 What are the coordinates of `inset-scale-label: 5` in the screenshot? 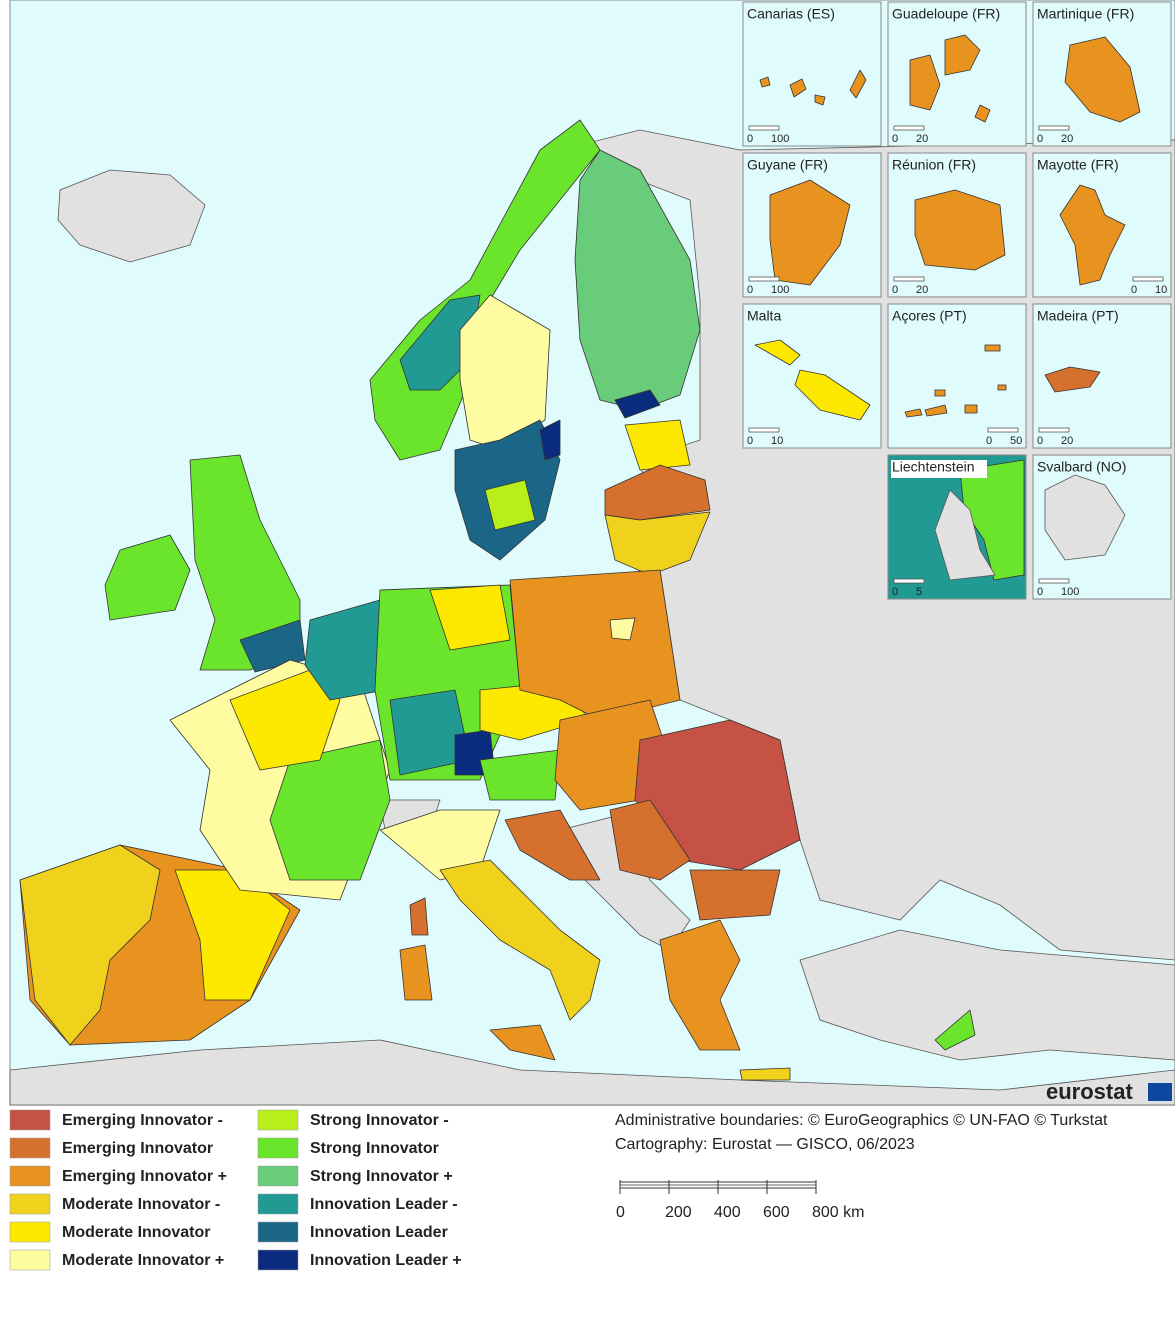 It's located at (919, 592).